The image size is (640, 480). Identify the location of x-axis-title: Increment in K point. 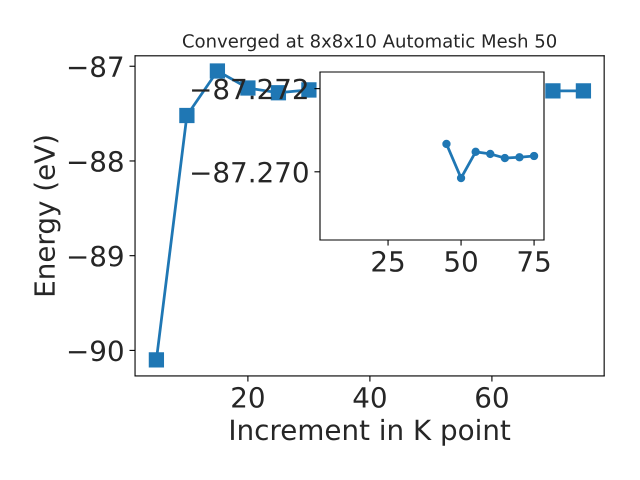
(370, 432).